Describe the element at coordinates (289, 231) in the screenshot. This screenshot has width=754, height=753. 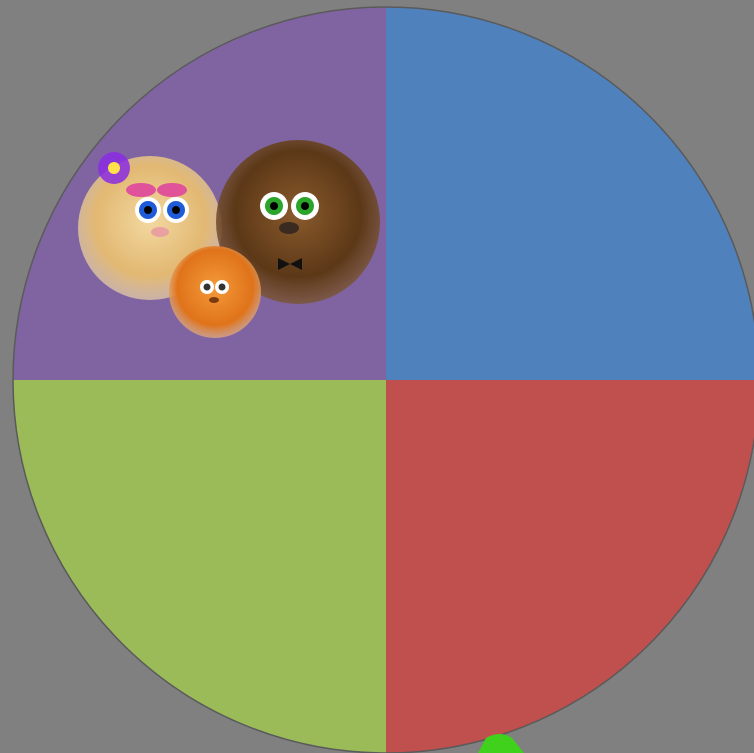
I see `brown-eyes` at that location.